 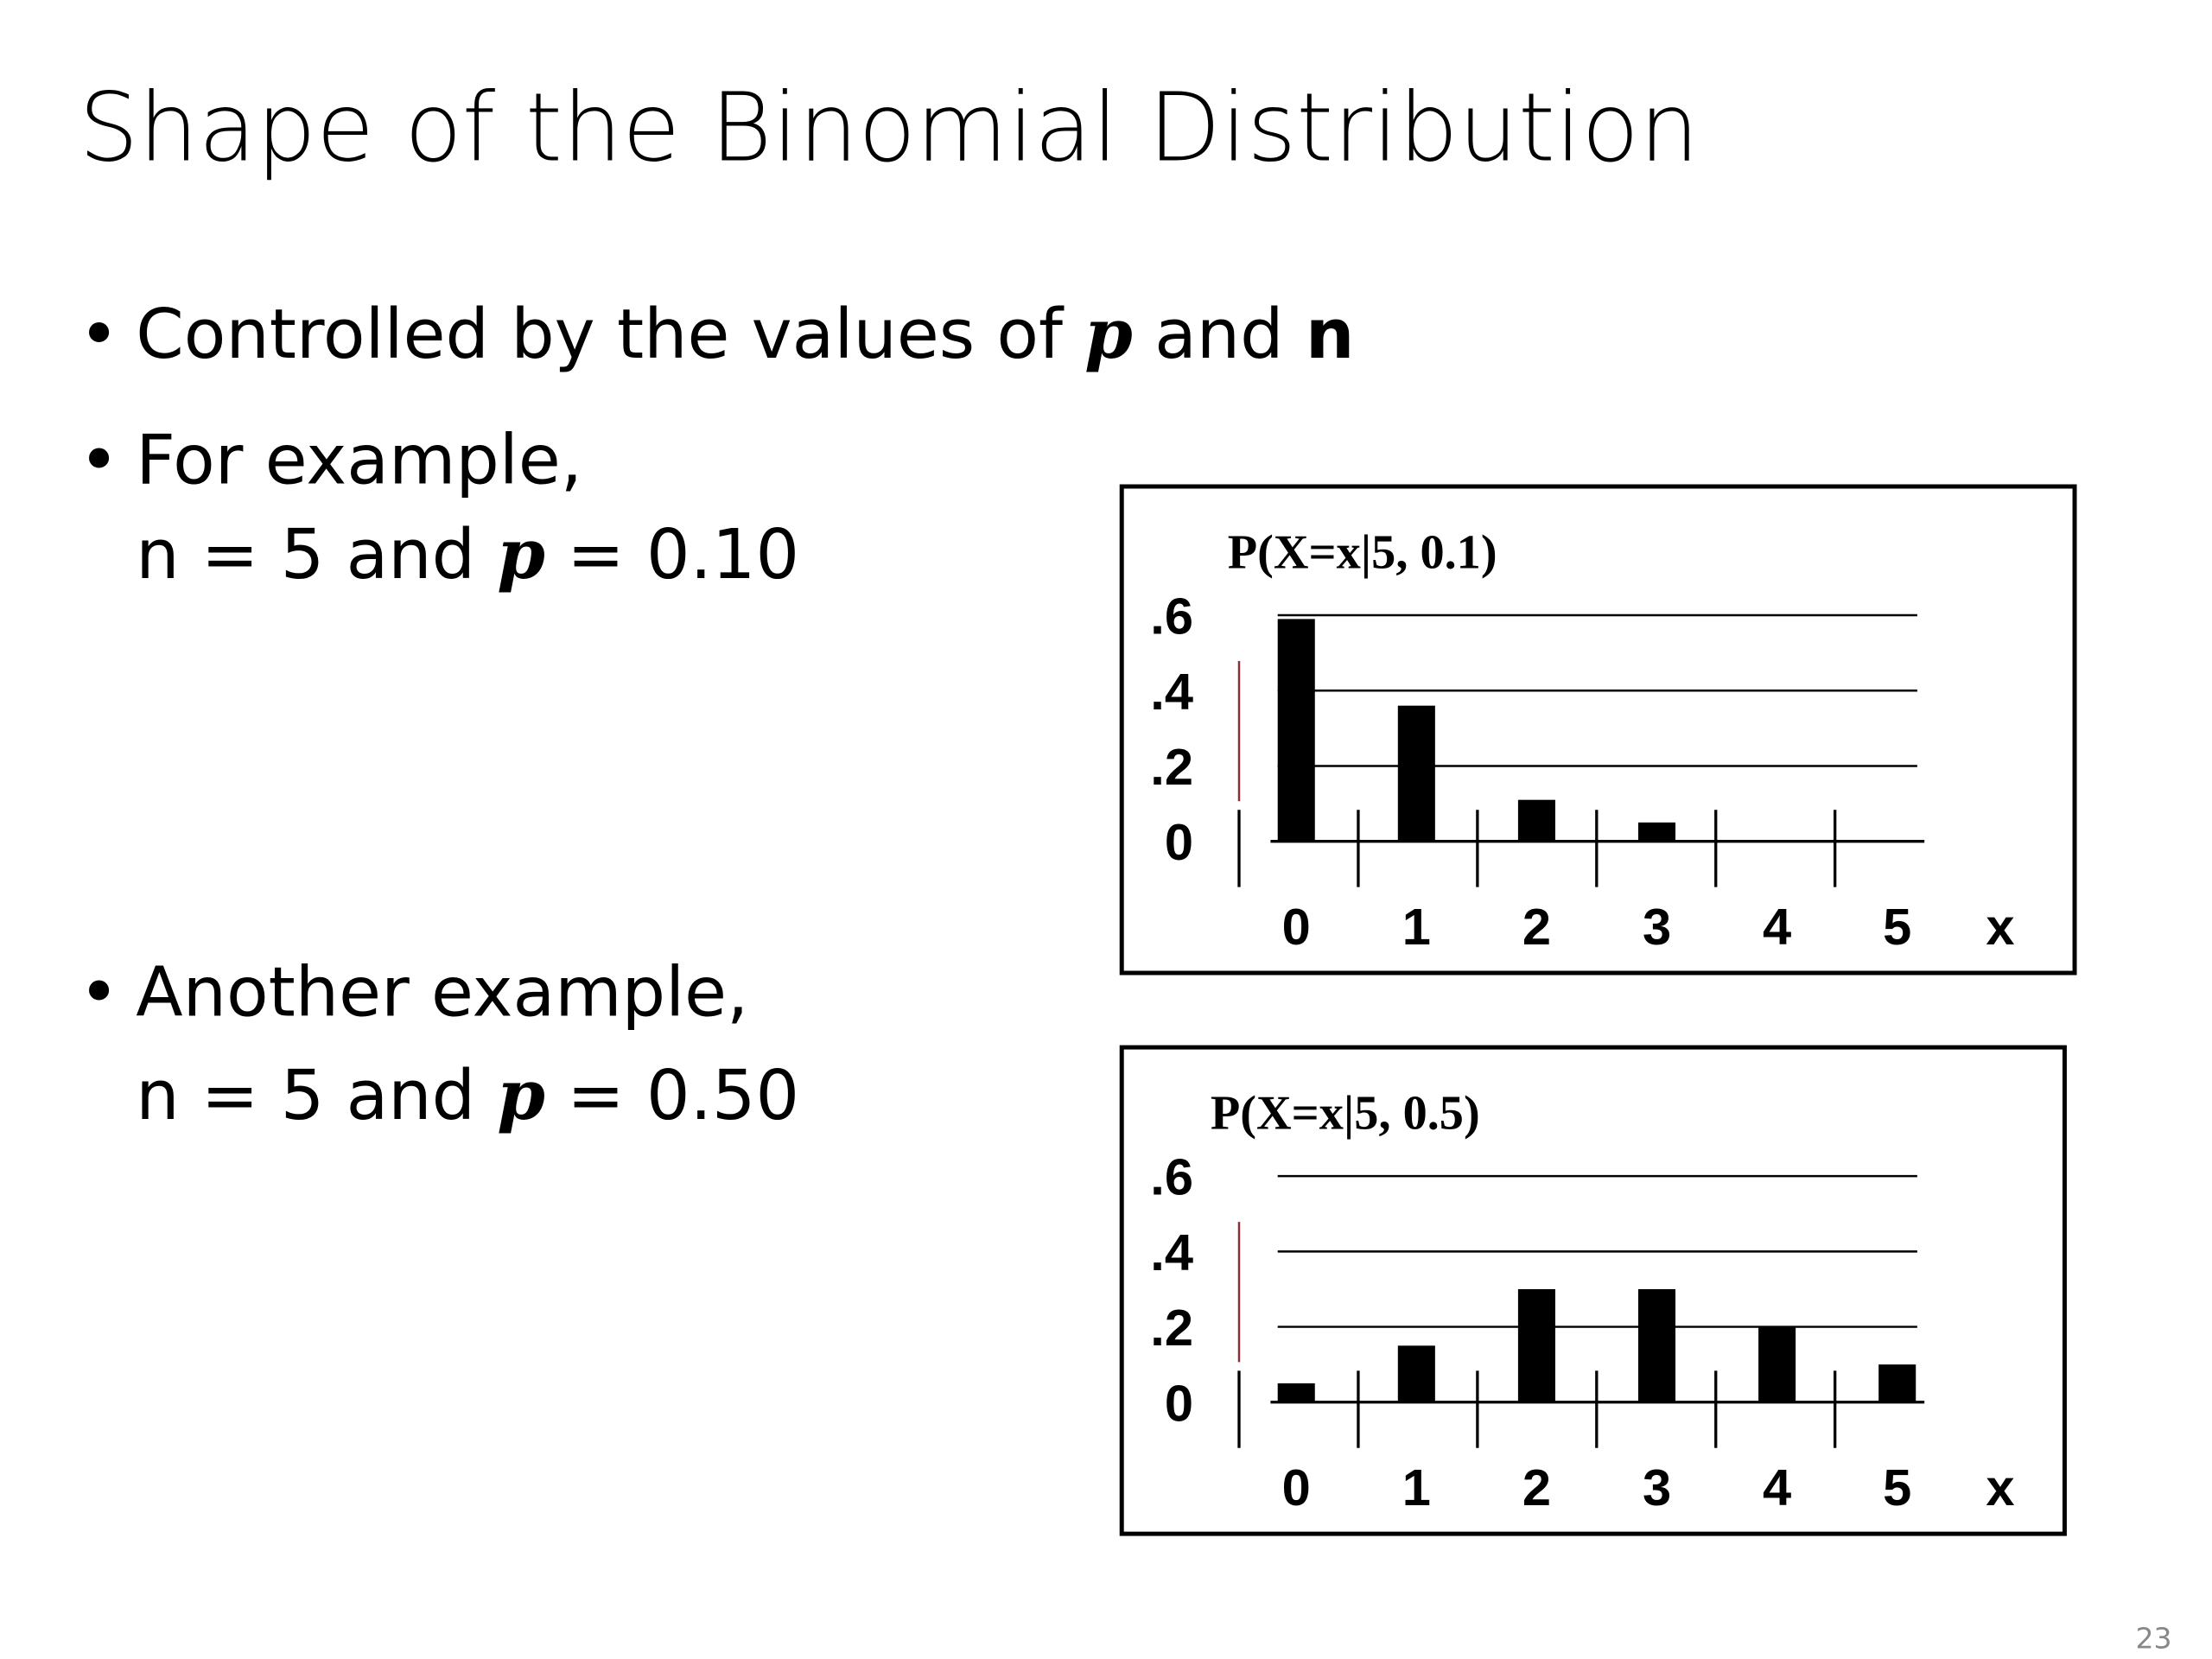 What do you see at coordinates (1330, 334) in the screenshot?
I see `symbol: n` at bounding box center [1330, 334].